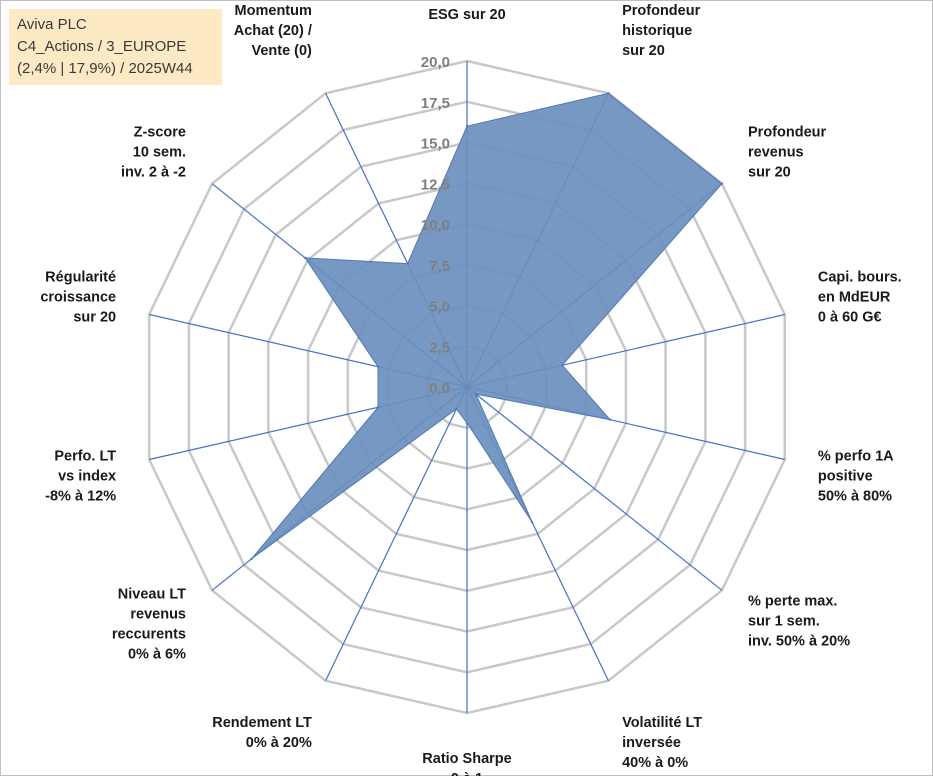 The width and height of the screenshot is (933, 776). Describe the element at coordinates (52, 24) in the screenshot. I see `info-company-name: Aviva PLC` at that location.